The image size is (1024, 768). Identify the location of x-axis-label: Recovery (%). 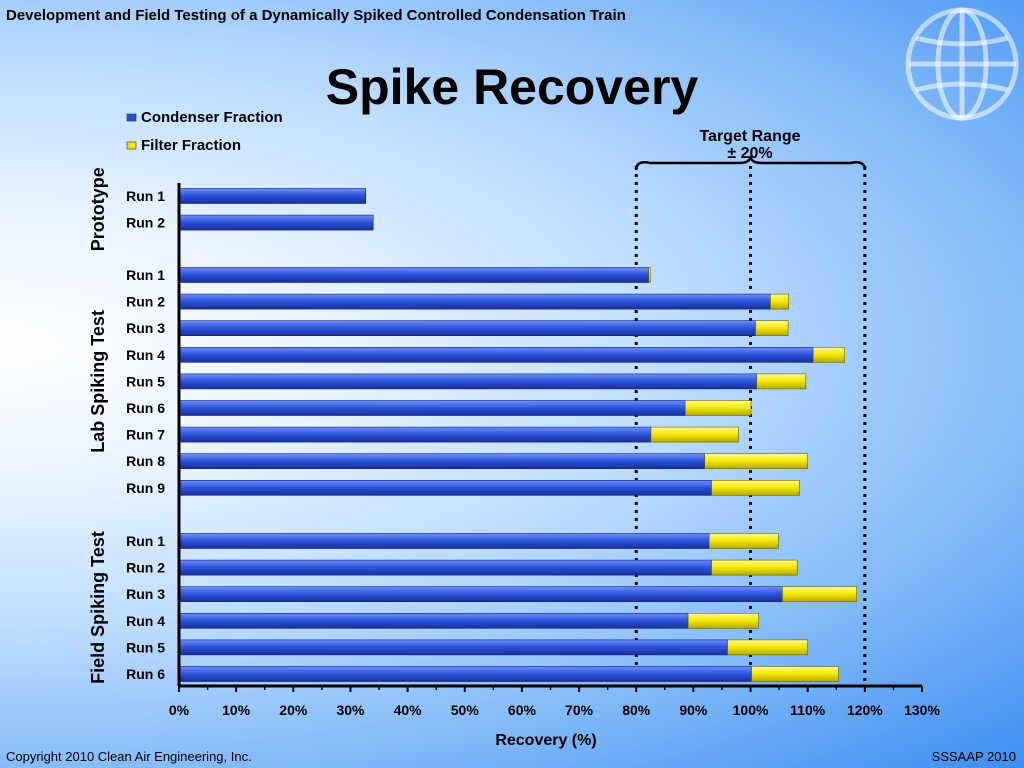
(545, 740).